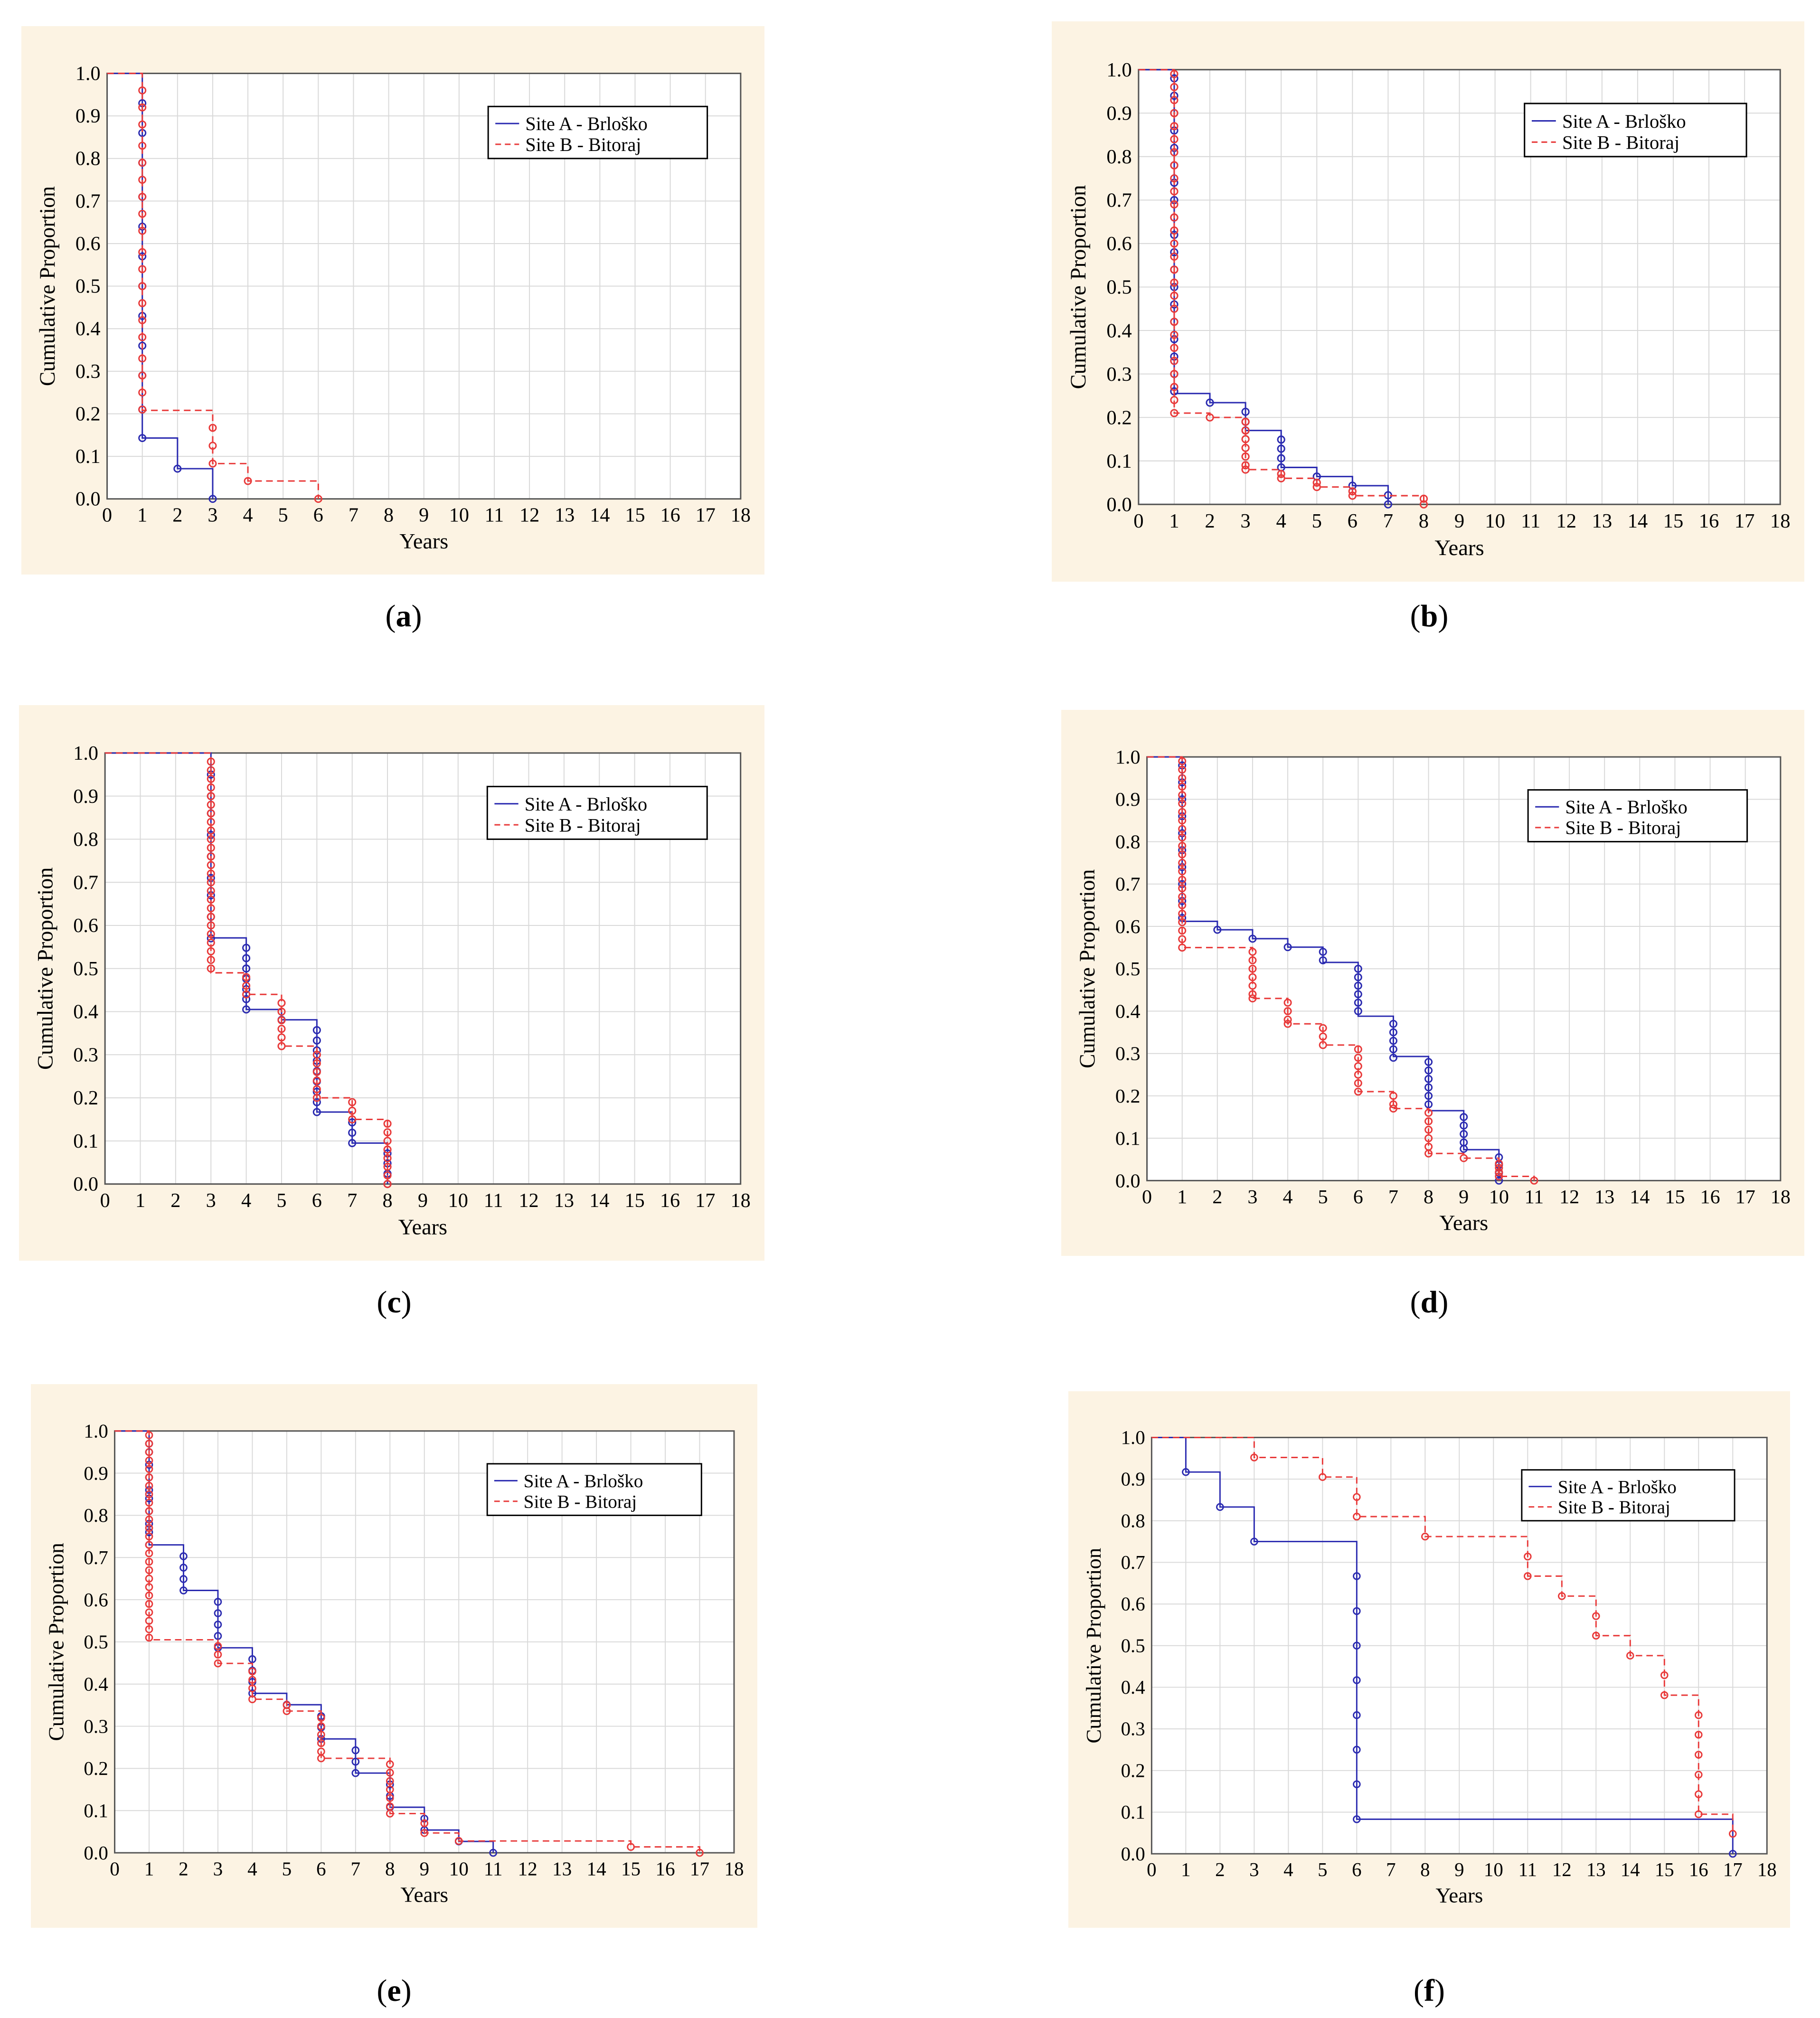 The width and height of the screenshot is (1820, 2018). I want to click on legend-label: Site A - Brloško, so click(583, 1481).